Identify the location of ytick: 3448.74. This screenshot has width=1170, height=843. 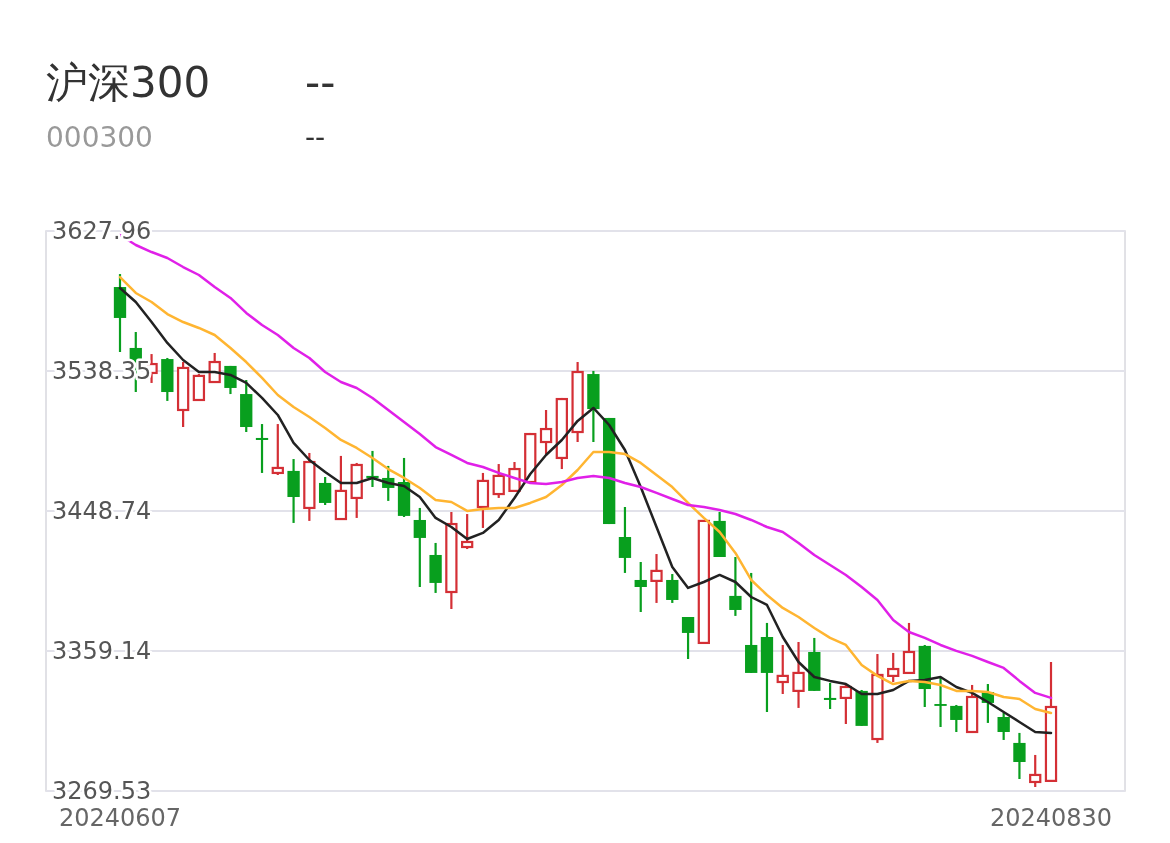
(102, 511).